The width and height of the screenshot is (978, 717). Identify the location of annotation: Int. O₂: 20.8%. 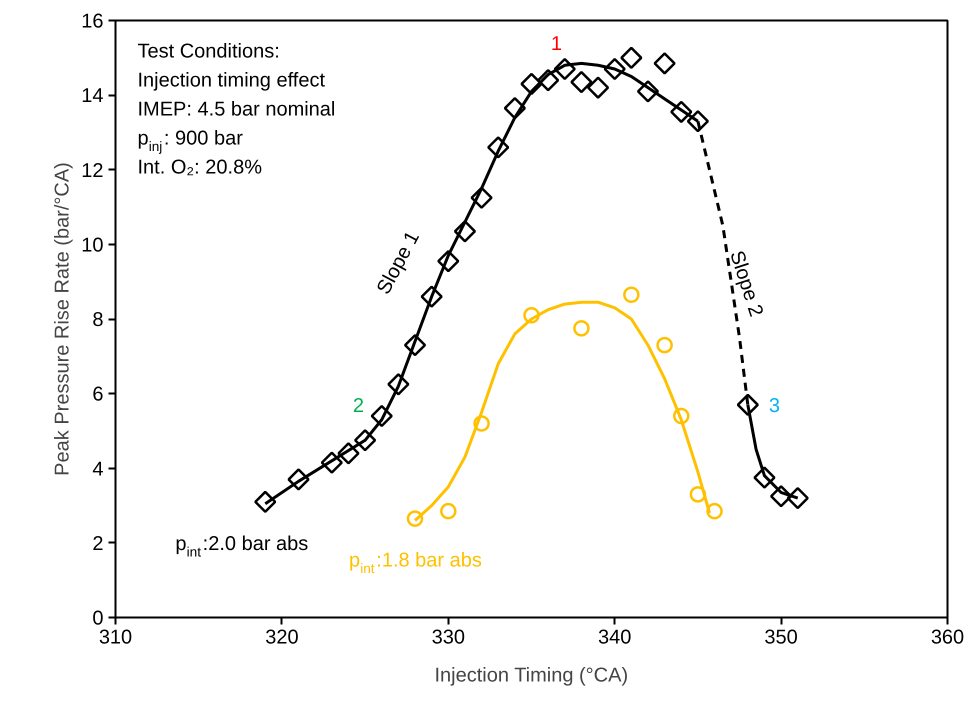
(200, 167).